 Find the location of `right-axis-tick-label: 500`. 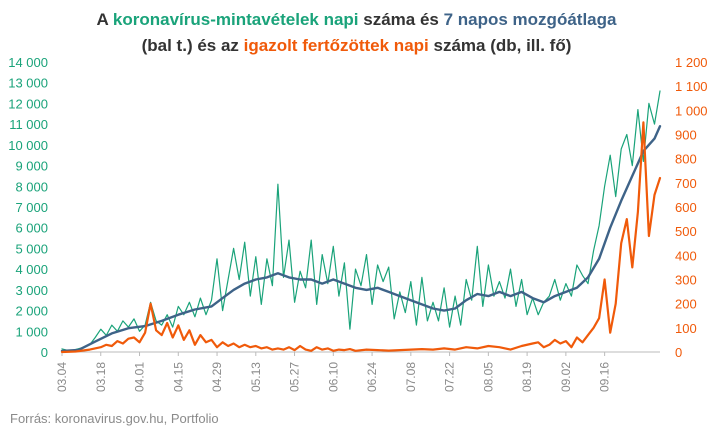

right-axis-tick-label: 500 is located at coordinates (686, 231).